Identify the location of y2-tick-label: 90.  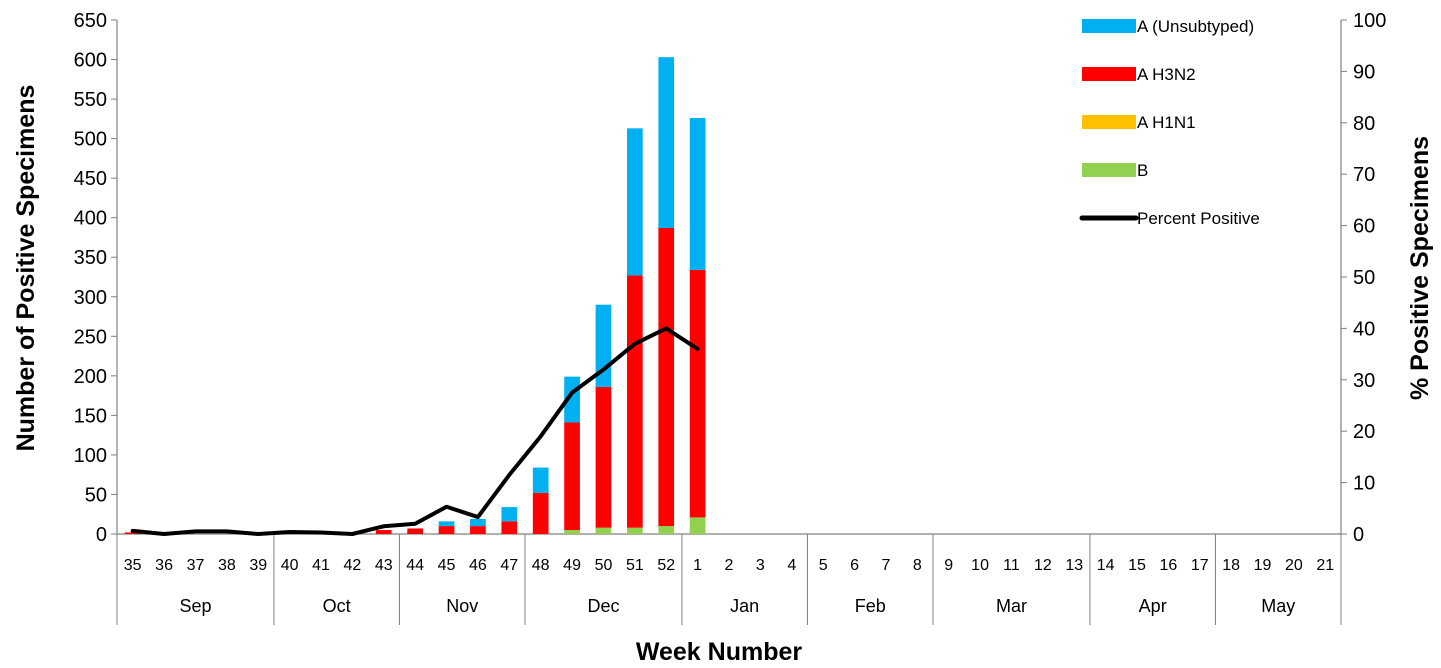
(1364, 72).